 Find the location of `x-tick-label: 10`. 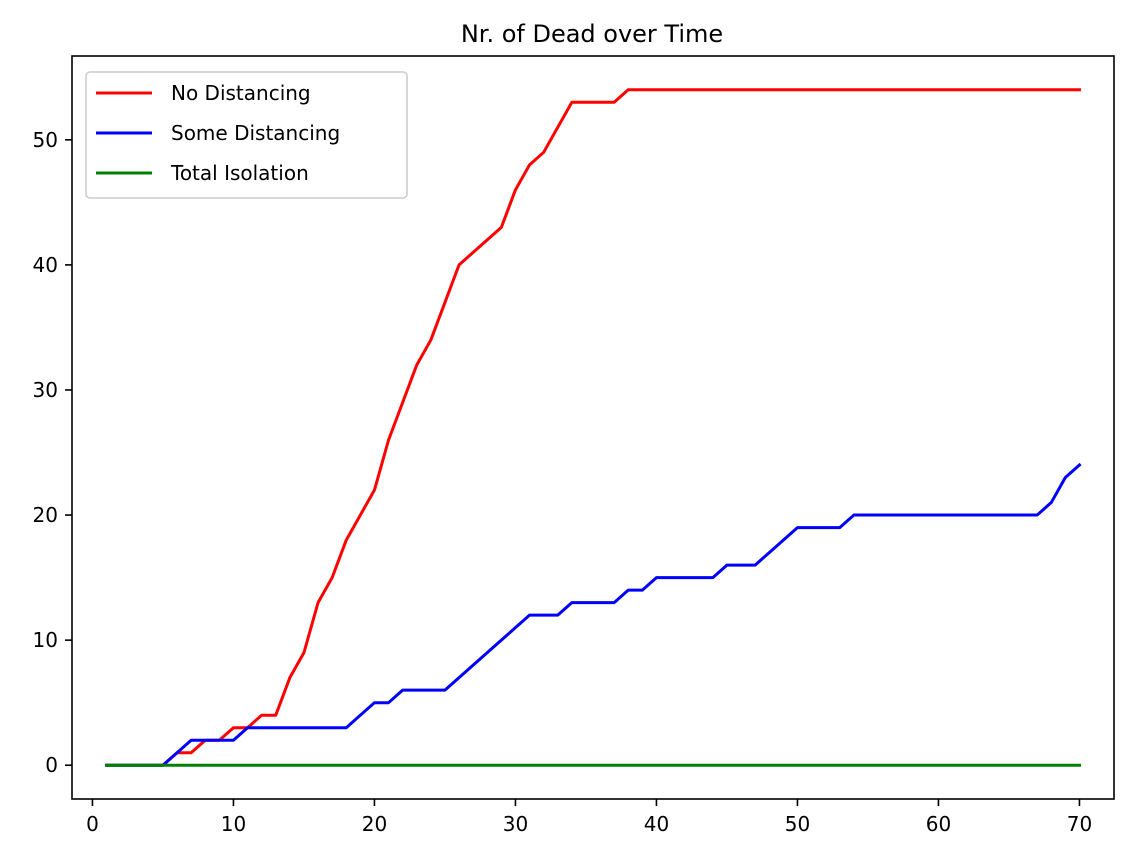

x-tick-label: 10 is located at coordinates (233, 824).